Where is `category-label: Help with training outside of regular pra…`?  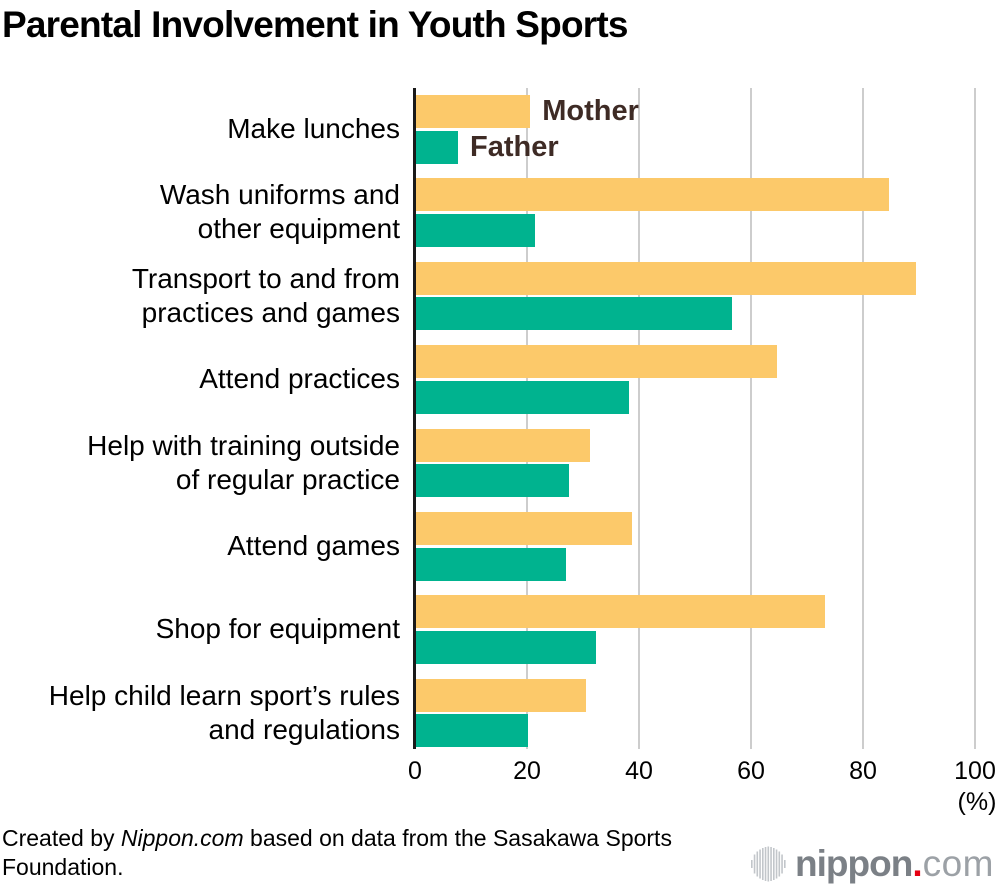
category-label: Help with training outside of regular pra… is located at coordinates (200, 463).